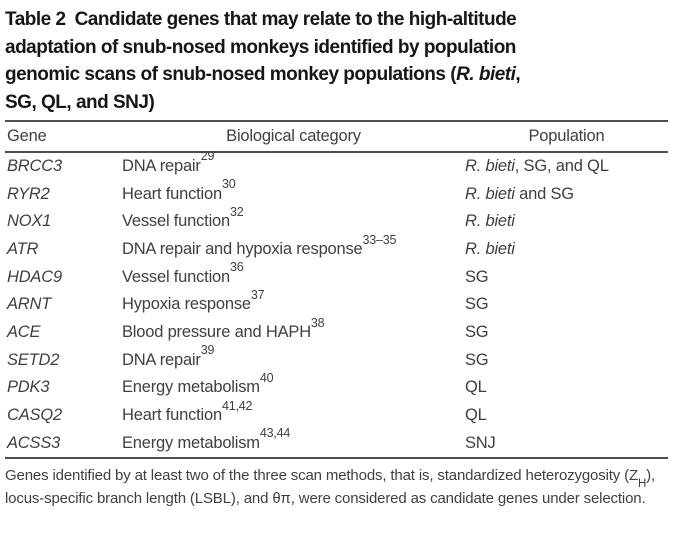  I want to click on category-cell: Energy metabolism40, so click(293, 384).